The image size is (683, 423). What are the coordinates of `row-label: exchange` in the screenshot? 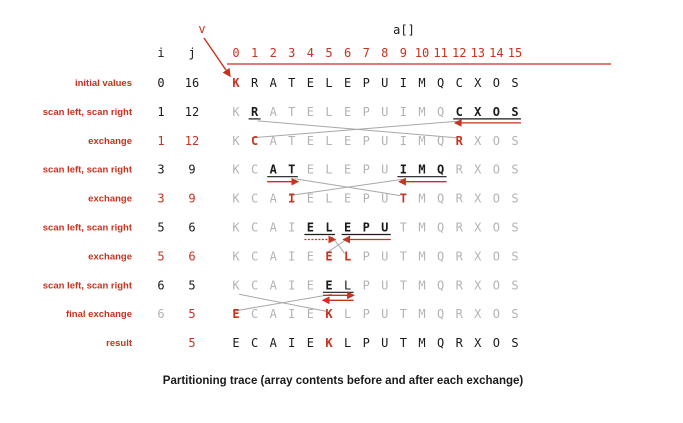 It's located at (110, 256).